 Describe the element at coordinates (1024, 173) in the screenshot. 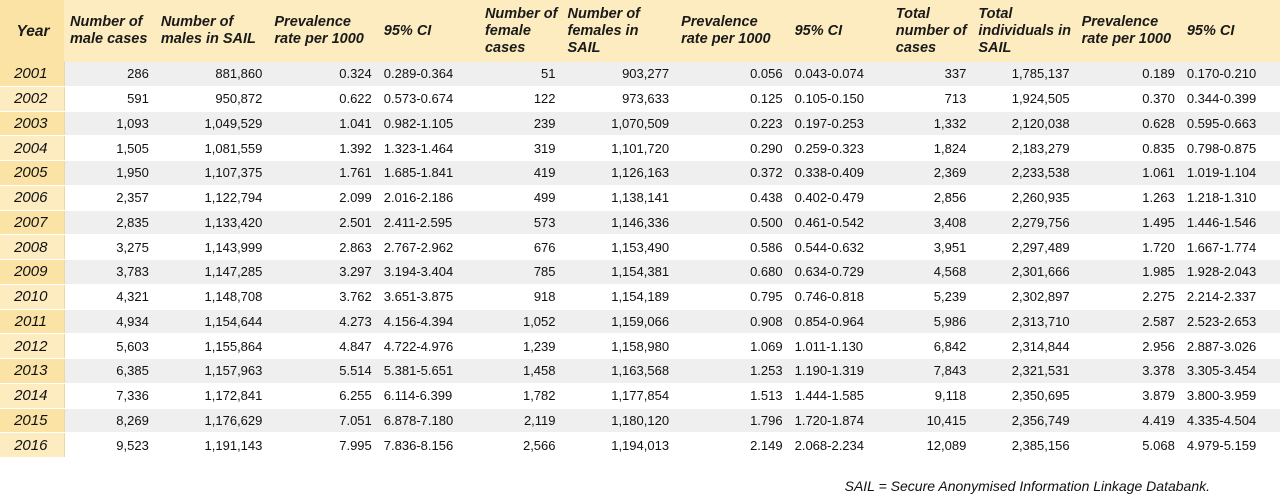

I see `table-cell: 2,233,538` at that location.